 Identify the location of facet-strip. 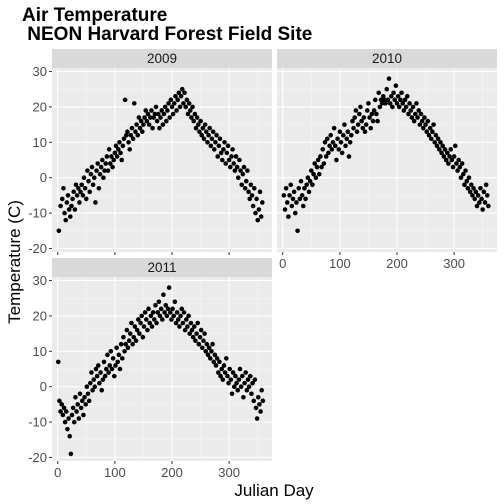
(162, 58).